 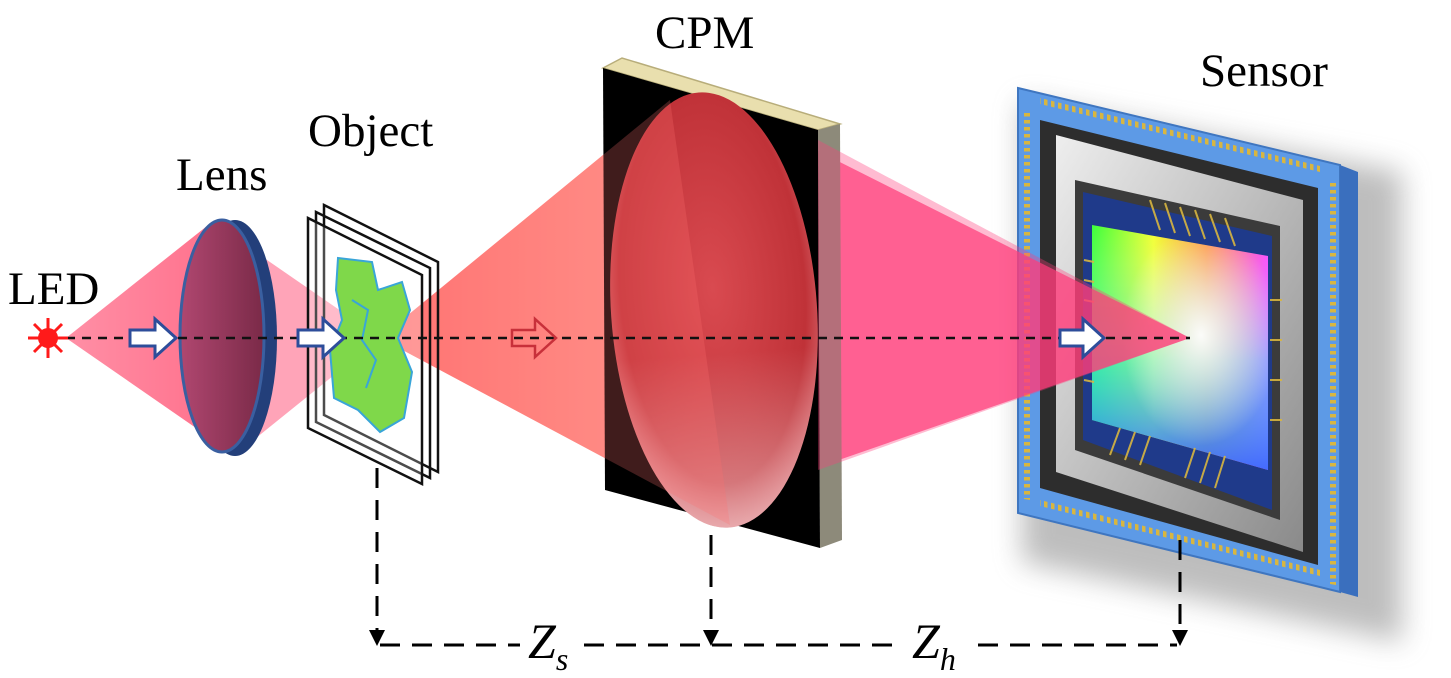 I want to click on zh-main: Z, so click(x=926, y=641).